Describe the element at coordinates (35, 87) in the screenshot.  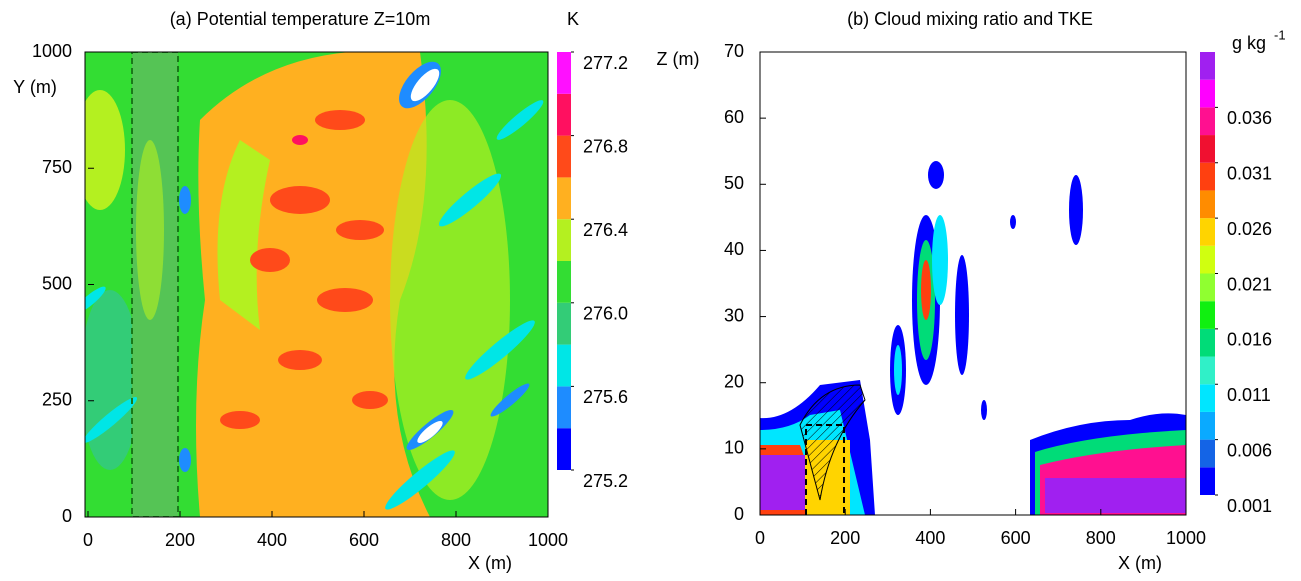
I see `y-axis-label: Y (m)` at that location.